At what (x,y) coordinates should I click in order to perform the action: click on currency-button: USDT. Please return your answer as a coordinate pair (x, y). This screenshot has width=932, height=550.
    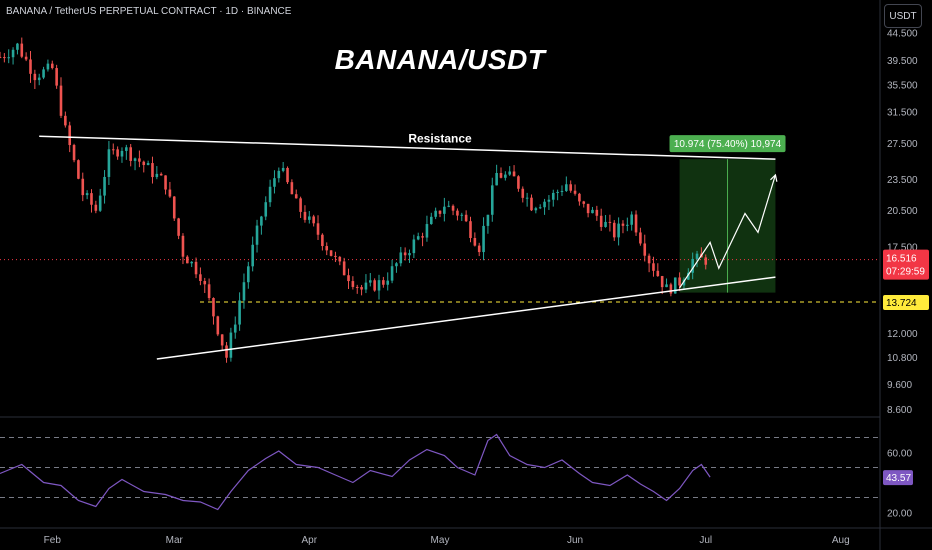
    Looking at the image, I should click on (903, 16).